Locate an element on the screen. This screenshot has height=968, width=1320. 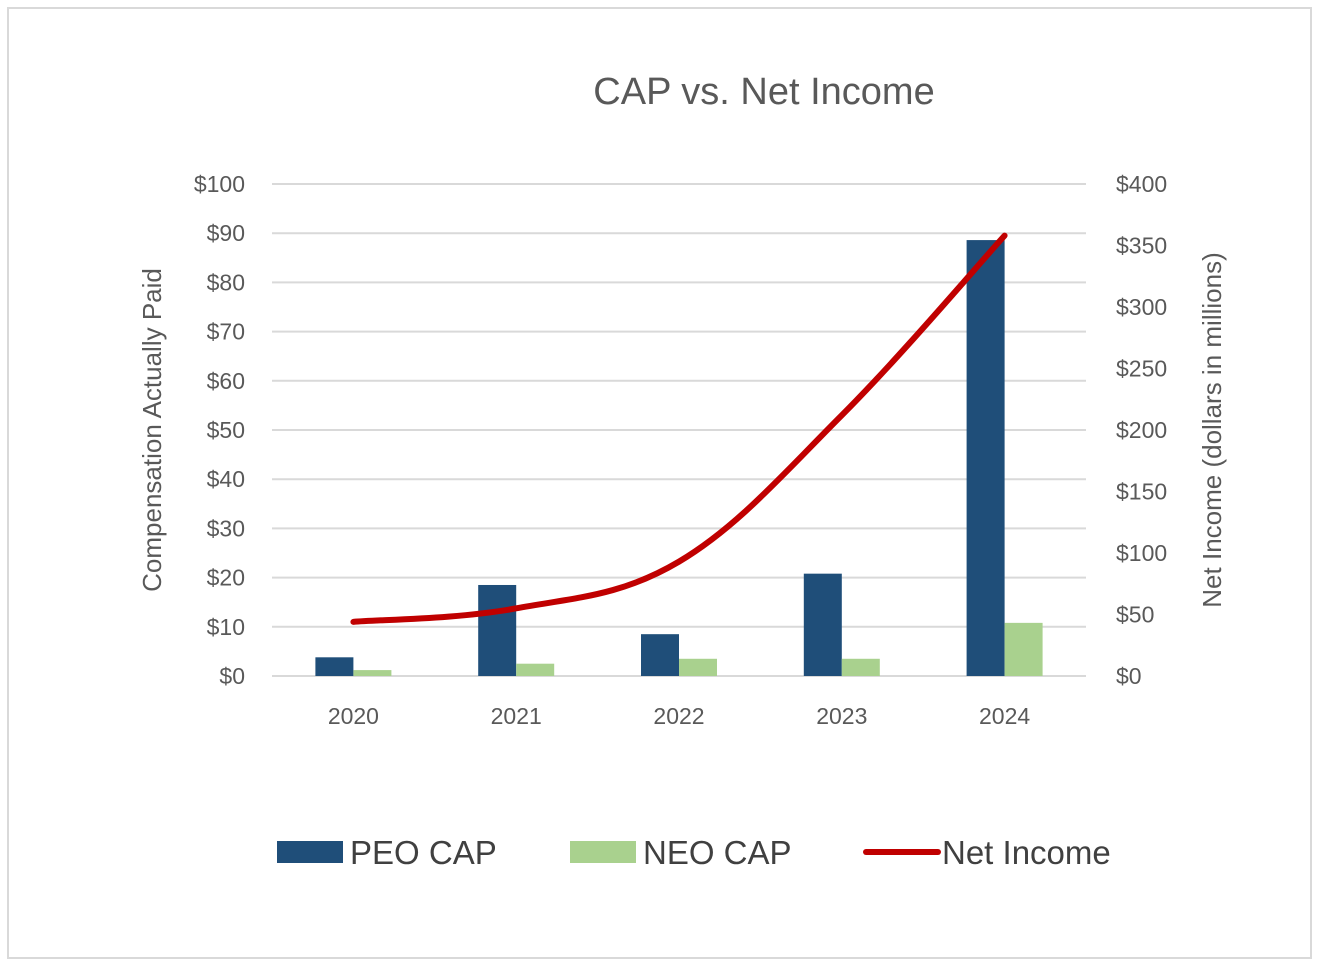
peo-cap-bar-2023 is located at coordinates (822, 624).